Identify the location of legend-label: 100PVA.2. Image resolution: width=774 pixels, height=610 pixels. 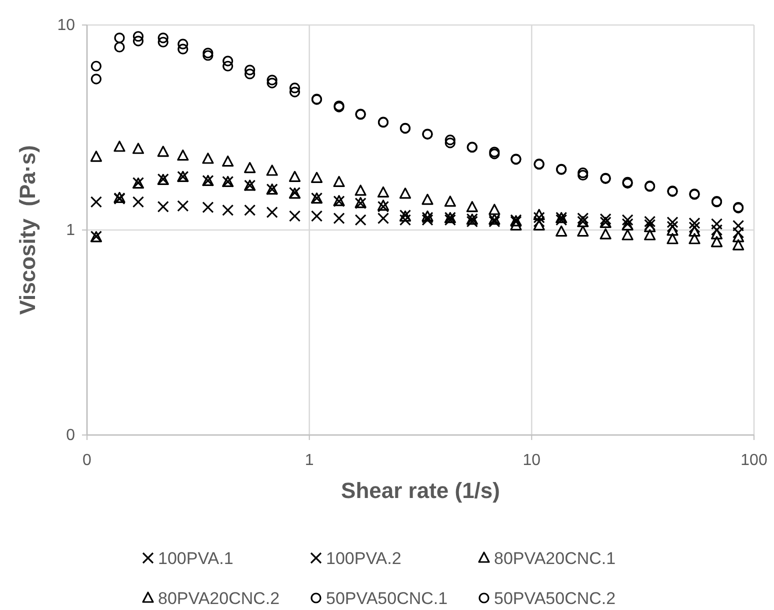
(364, 558).